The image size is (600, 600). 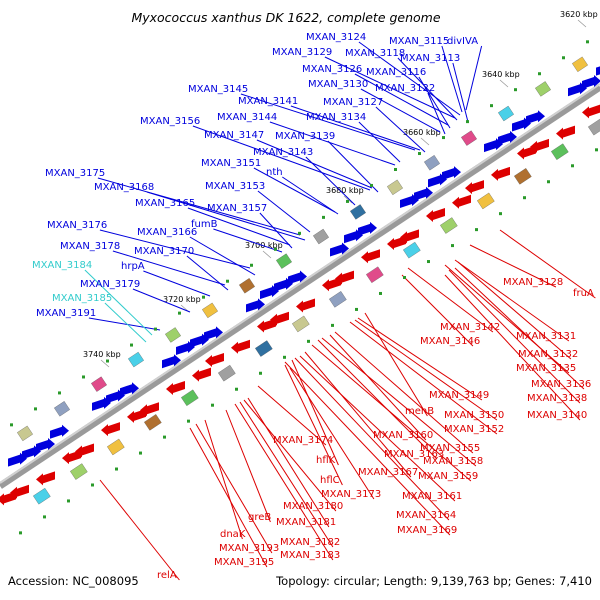 I want to click on reverse-gene-label: MXAN_3131, so click(x=546, y=336).